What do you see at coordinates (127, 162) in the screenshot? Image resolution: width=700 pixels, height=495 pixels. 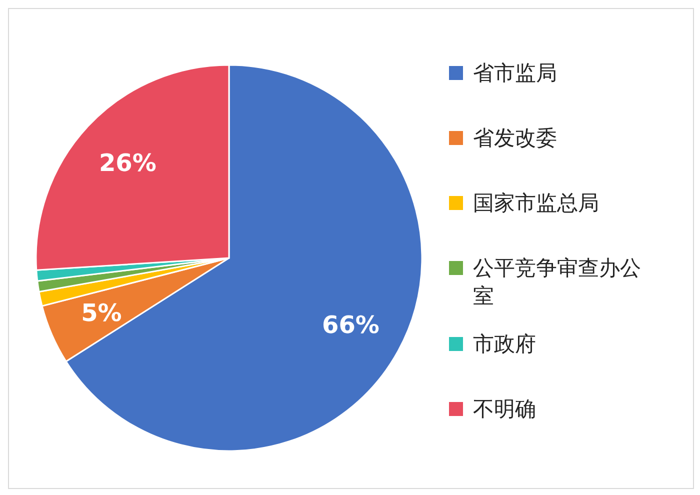 I see `data-label: 26%` at bounding box center [127, 162].